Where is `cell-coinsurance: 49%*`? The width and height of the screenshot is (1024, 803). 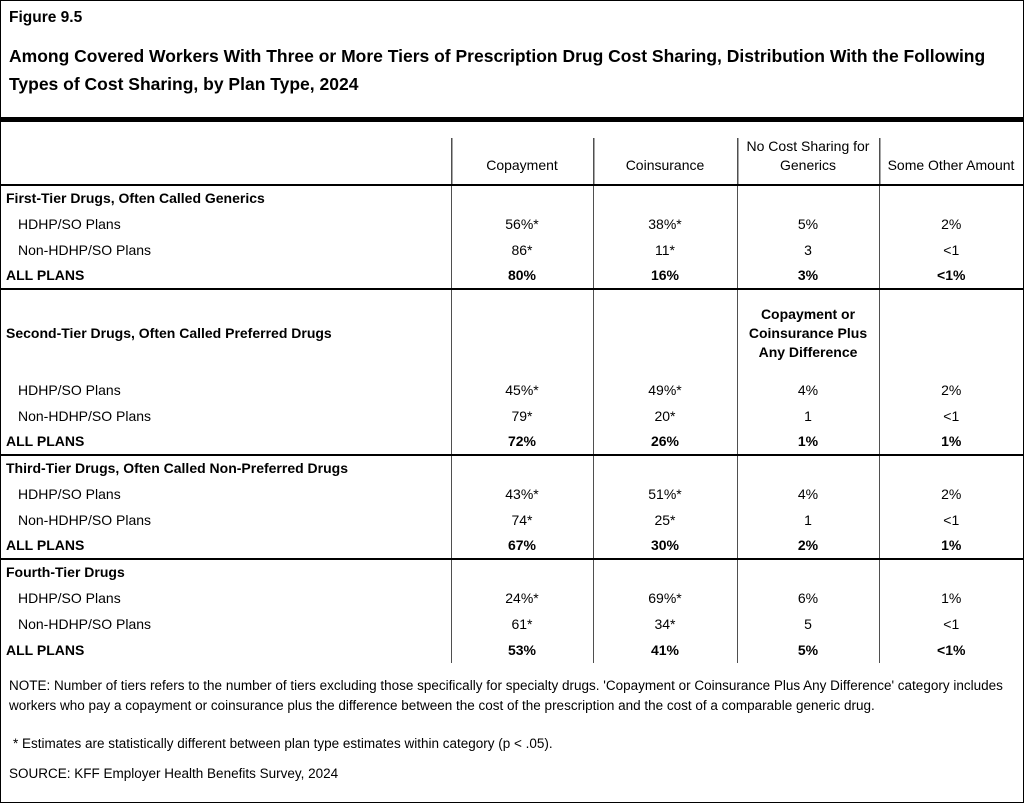 cell-coinsurance: 49%* is located at coordinates (664, 390).